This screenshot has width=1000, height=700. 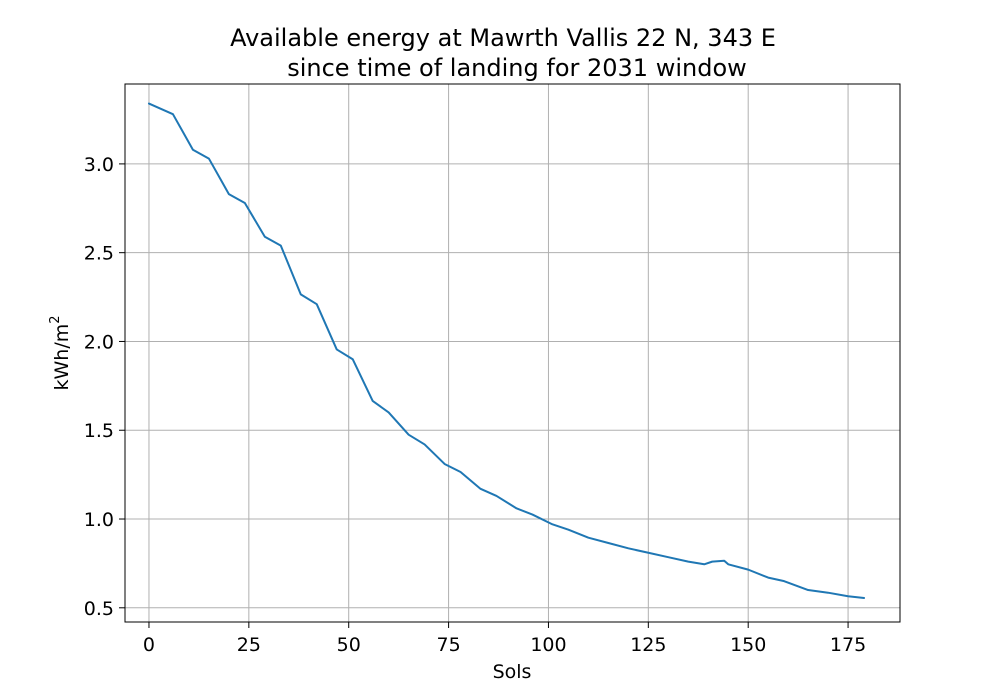 I want to click on x-tick-label: 50, so click(x=349, y=645).